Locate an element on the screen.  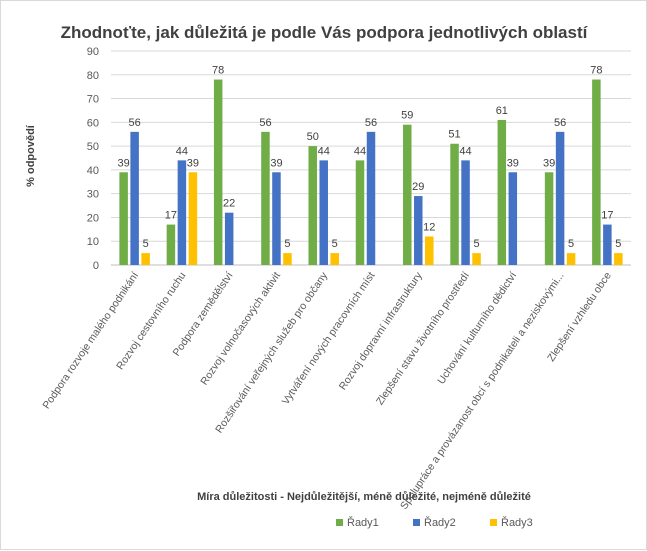
y-tick-label: 50 is located at coordinates (93, 147).